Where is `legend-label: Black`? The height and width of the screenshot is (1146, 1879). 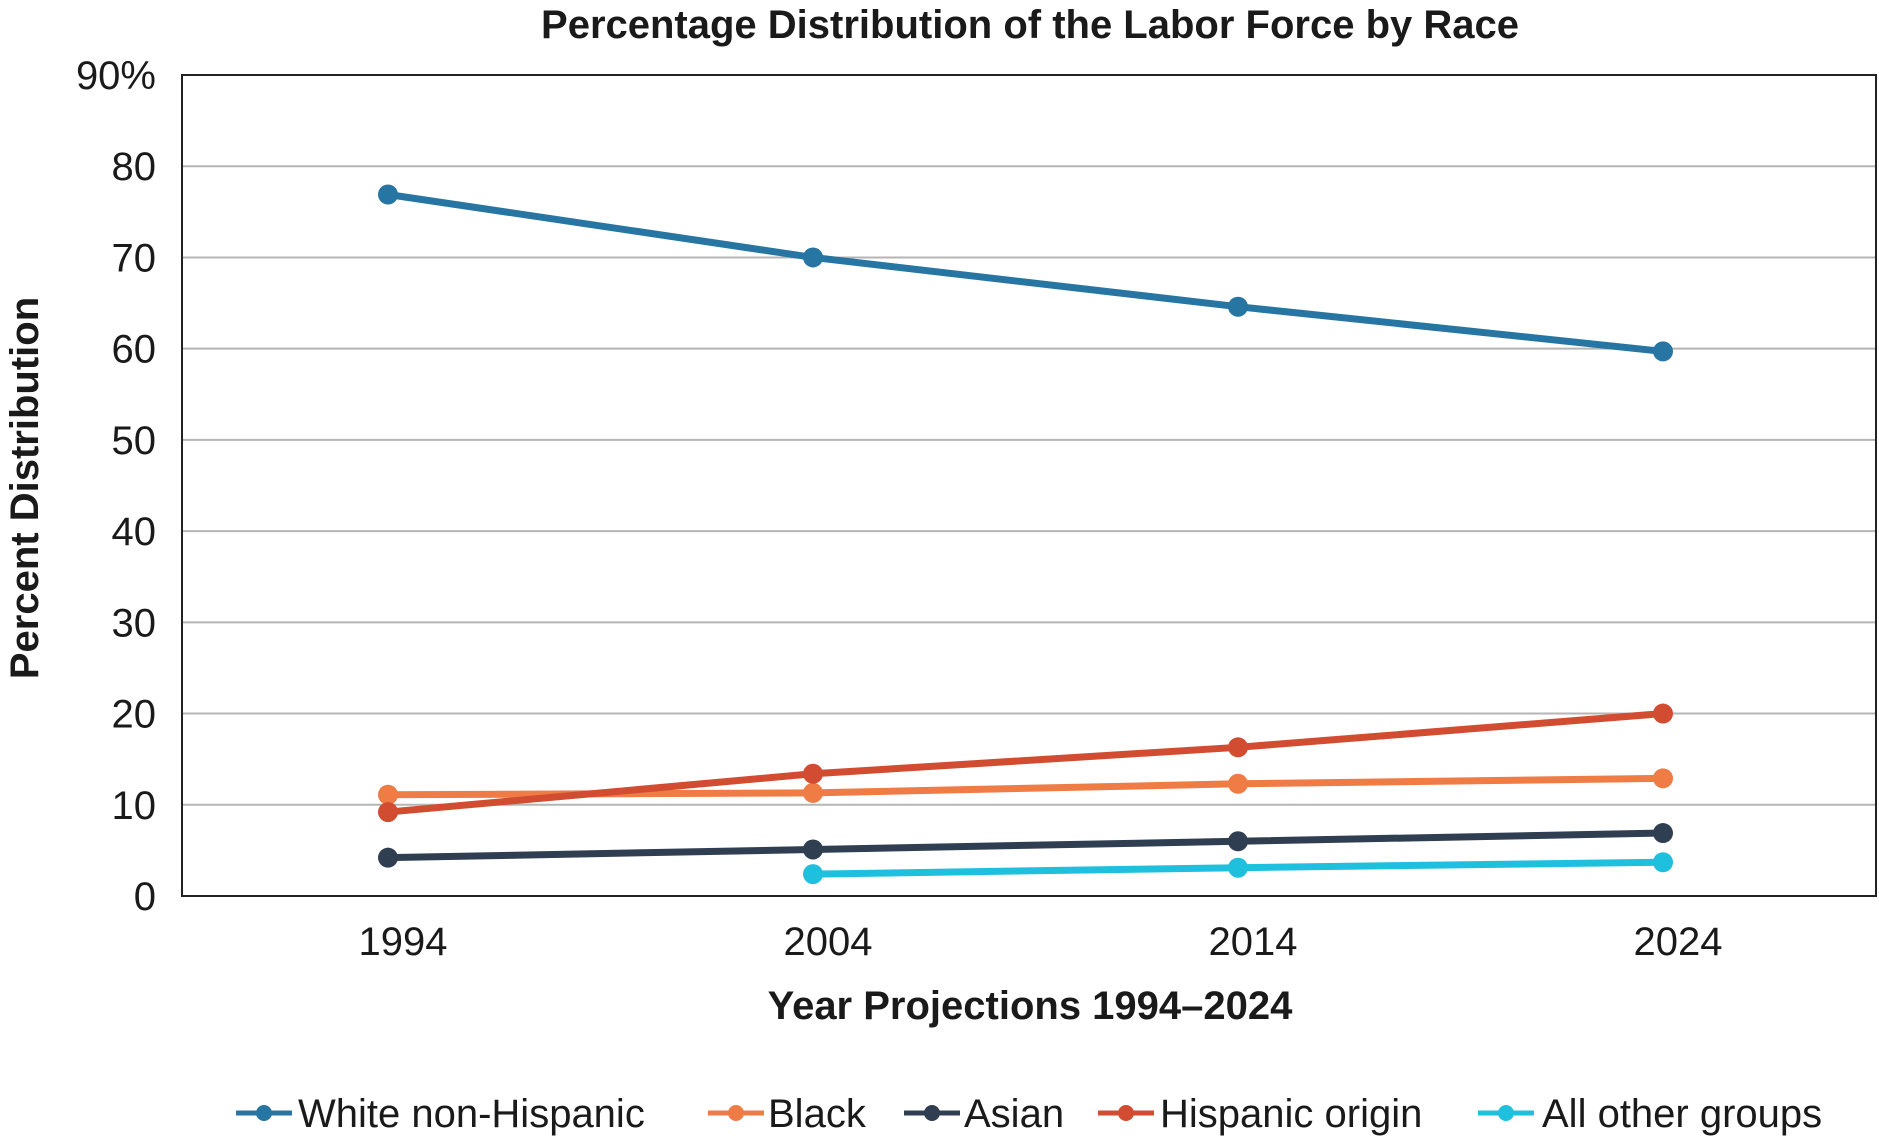 legend-label: Black is located at coordinates (817, 1114).